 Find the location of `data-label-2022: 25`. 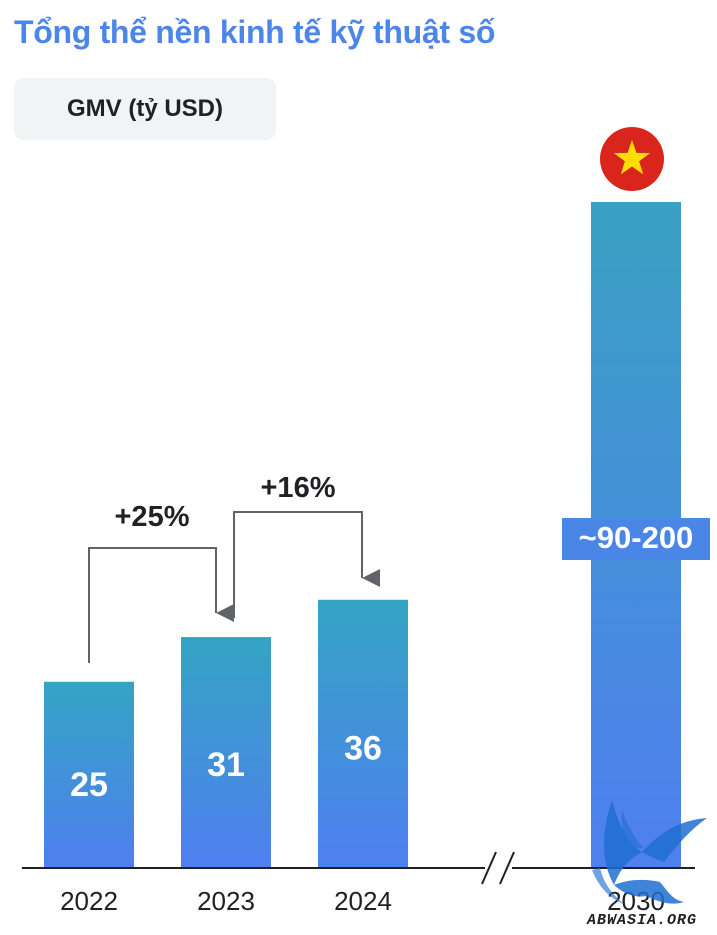

data-label-2022: 25 is located at coordinates (89, 785).